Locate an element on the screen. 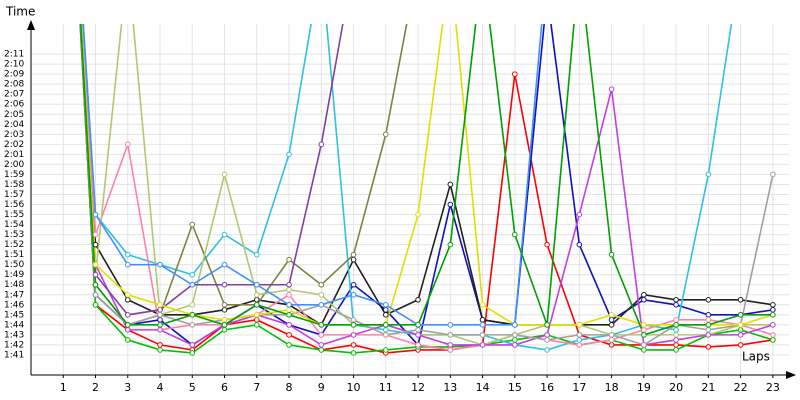 This screenshot has width=800, height=400. x-tick-label: 22 is located at coordinates (741, 387).